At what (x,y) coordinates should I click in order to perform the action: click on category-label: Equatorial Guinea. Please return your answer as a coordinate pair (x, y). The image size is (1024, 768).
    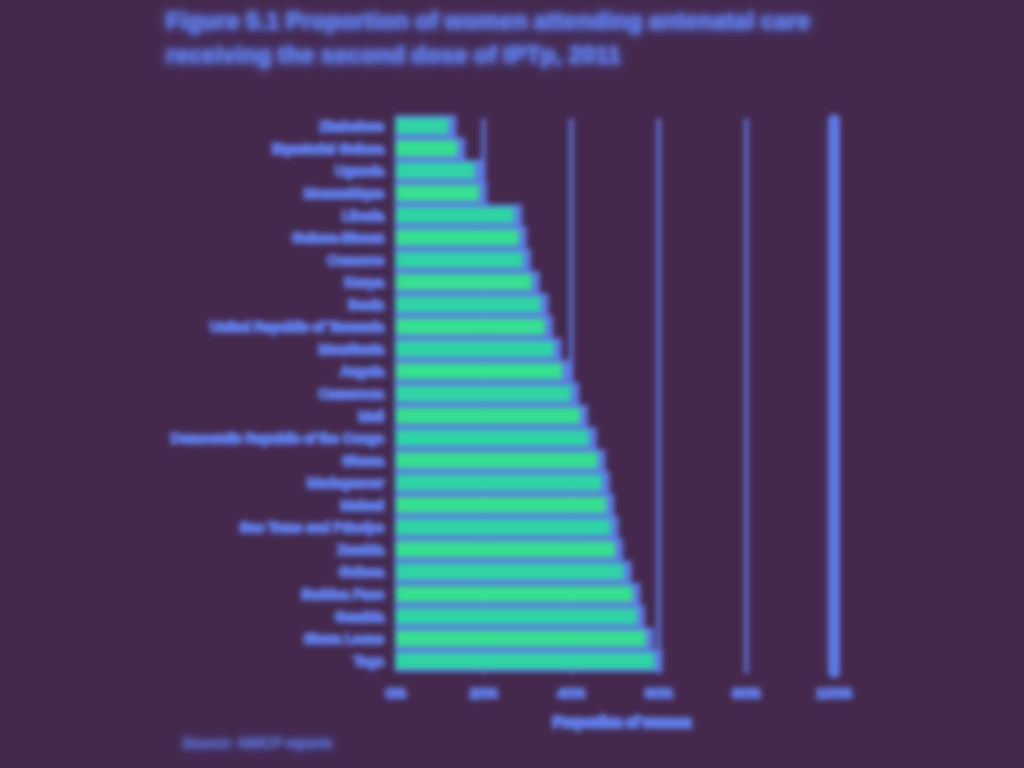
    Looking at the image, I should click on (328, 148).